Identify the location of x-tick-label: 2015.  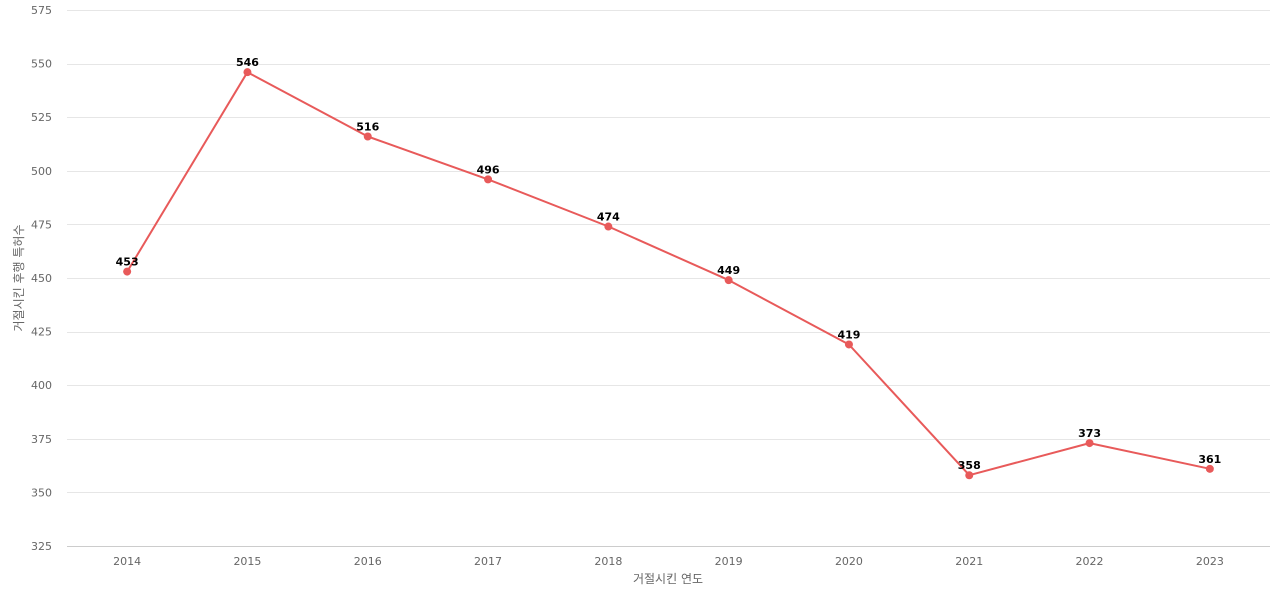
(247, 561).